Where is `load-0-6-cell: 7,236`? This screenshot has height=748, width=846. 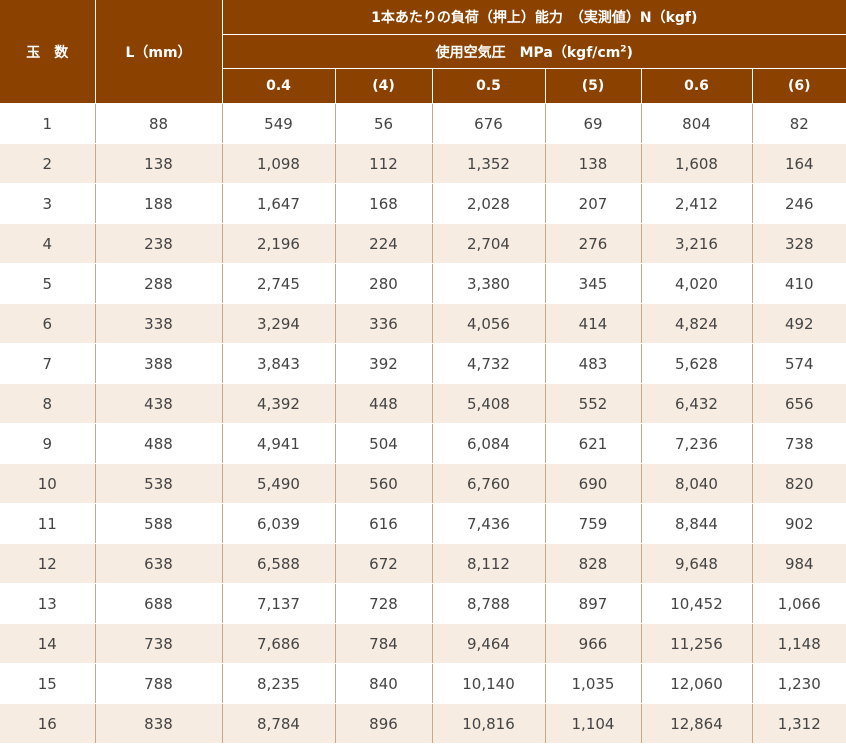
load-0-6-cell: 7,236 is located at coordinates (696, 443).